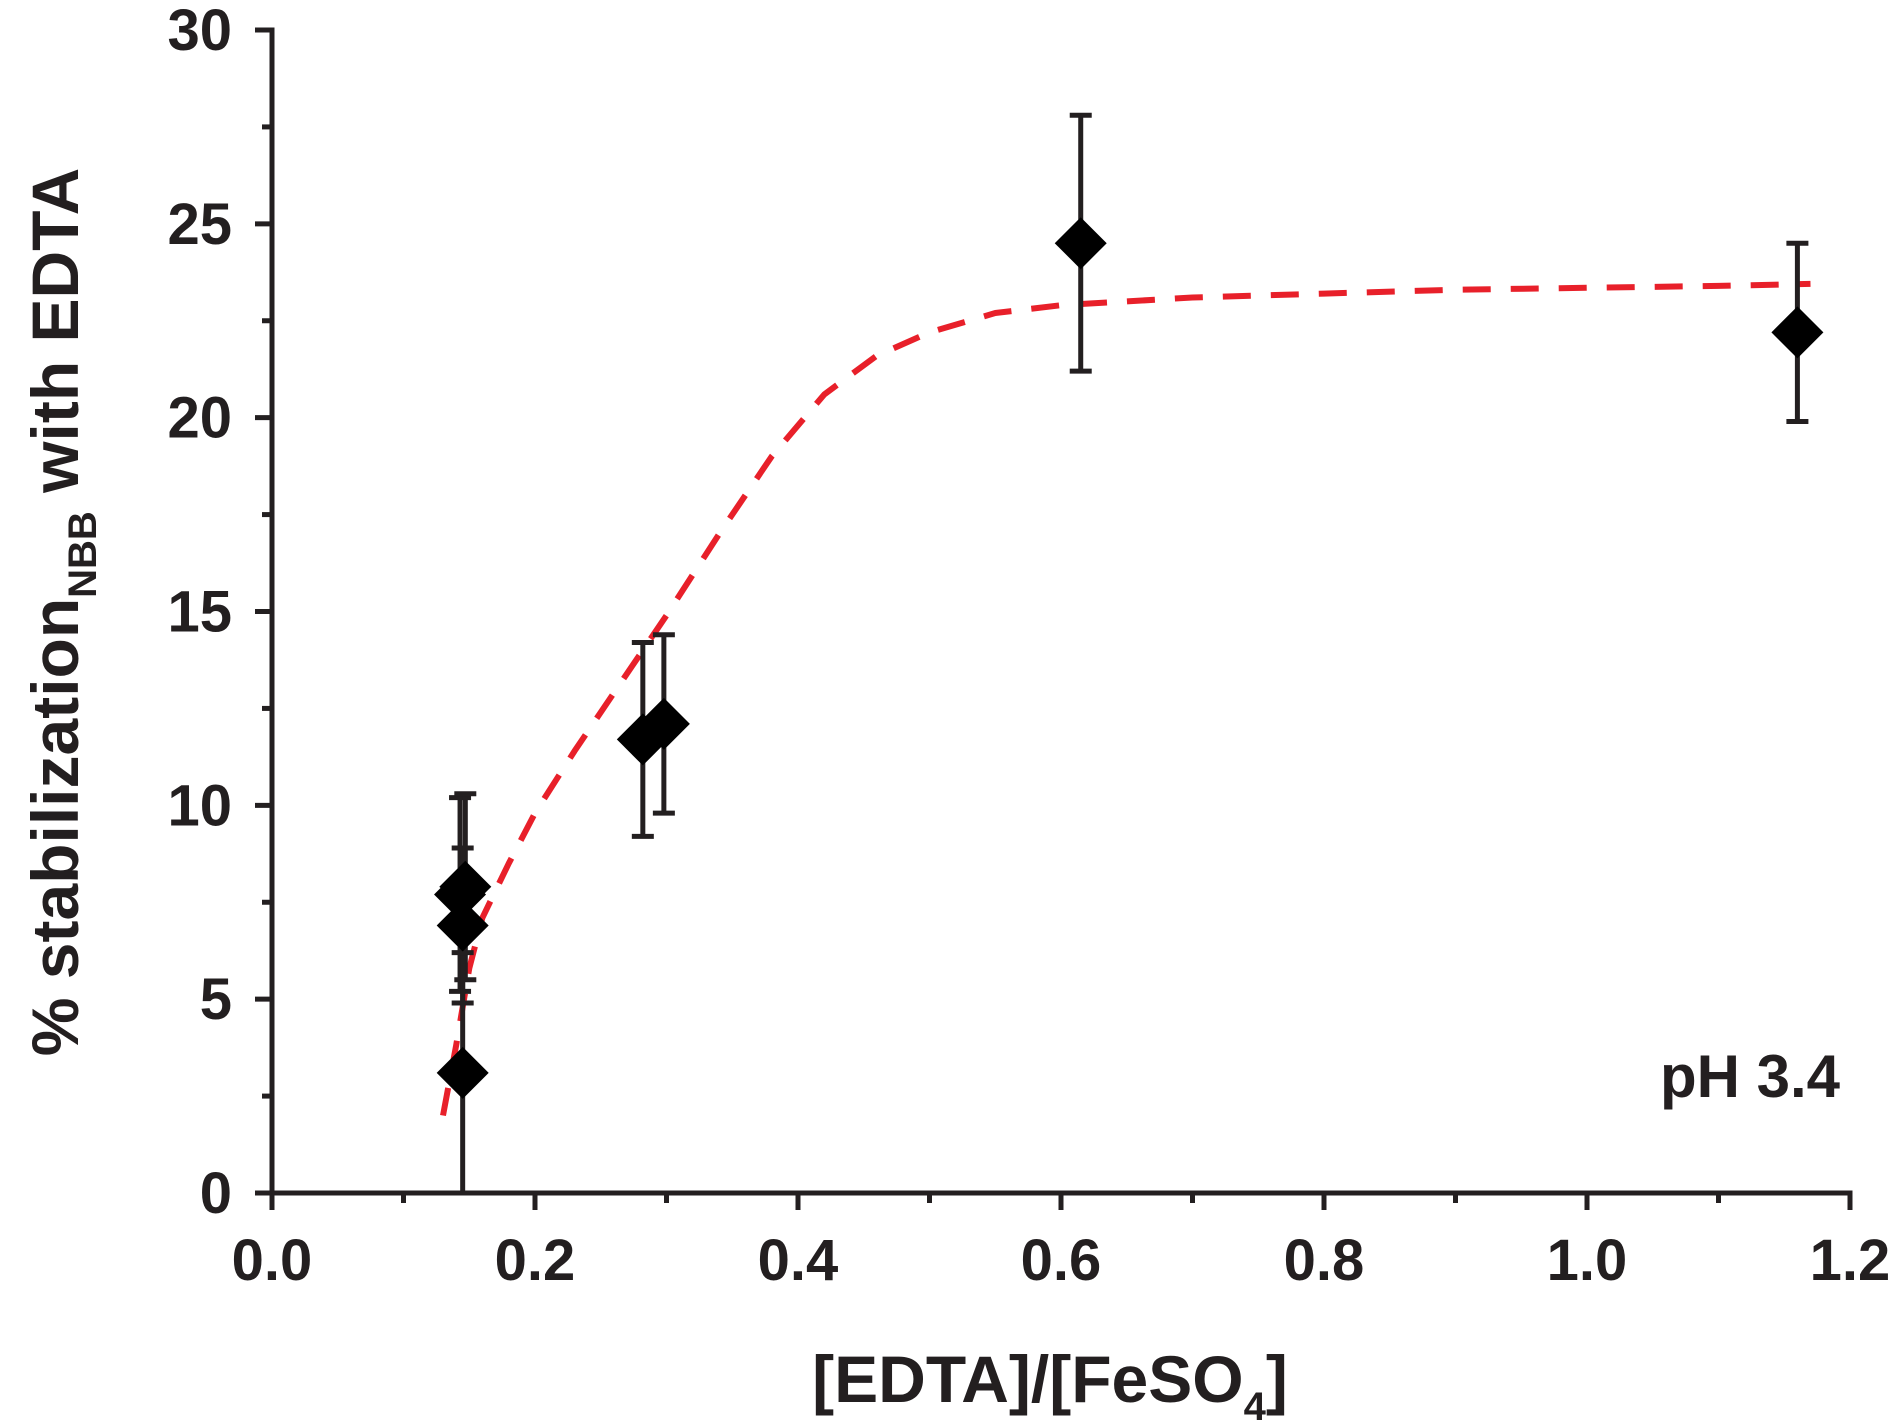 This screenshot has height=1424, width=1890. What do you see at coordinates (272, 1260) in the screenshot?
I see `x-tick-label: 0.0` at bounding box center [272, 1260].